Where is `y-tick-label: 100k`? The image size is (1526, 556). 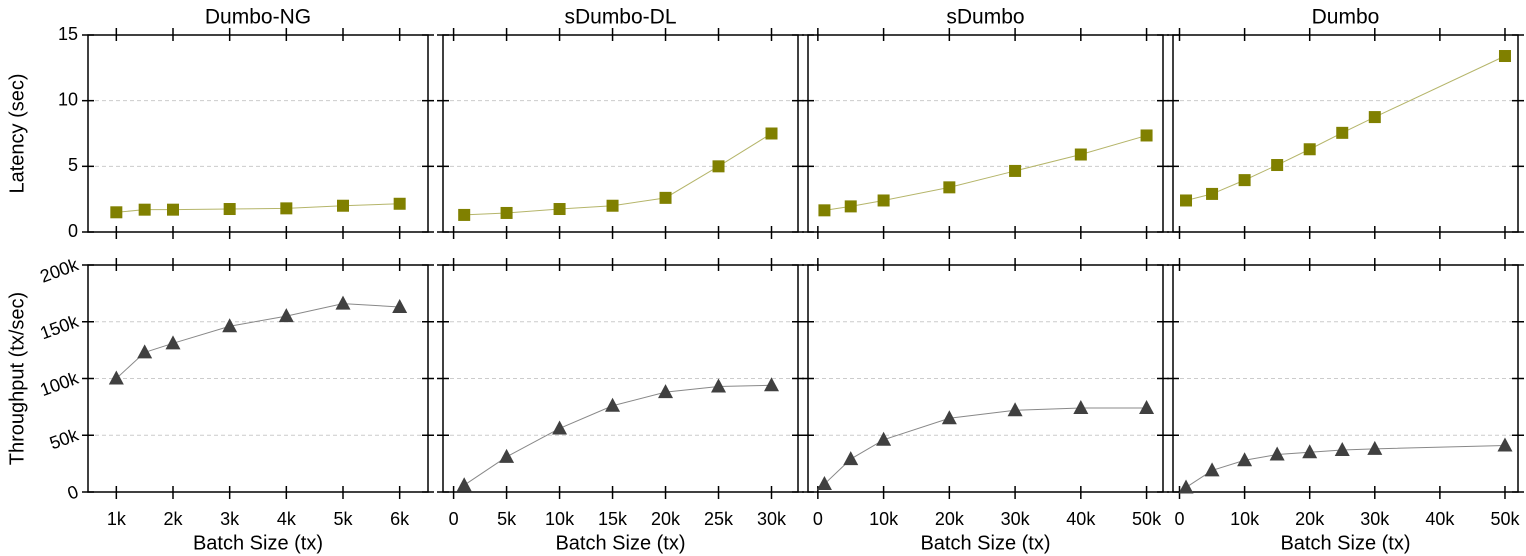
y-tick-label: 100k is located at coordinates (59, 384).